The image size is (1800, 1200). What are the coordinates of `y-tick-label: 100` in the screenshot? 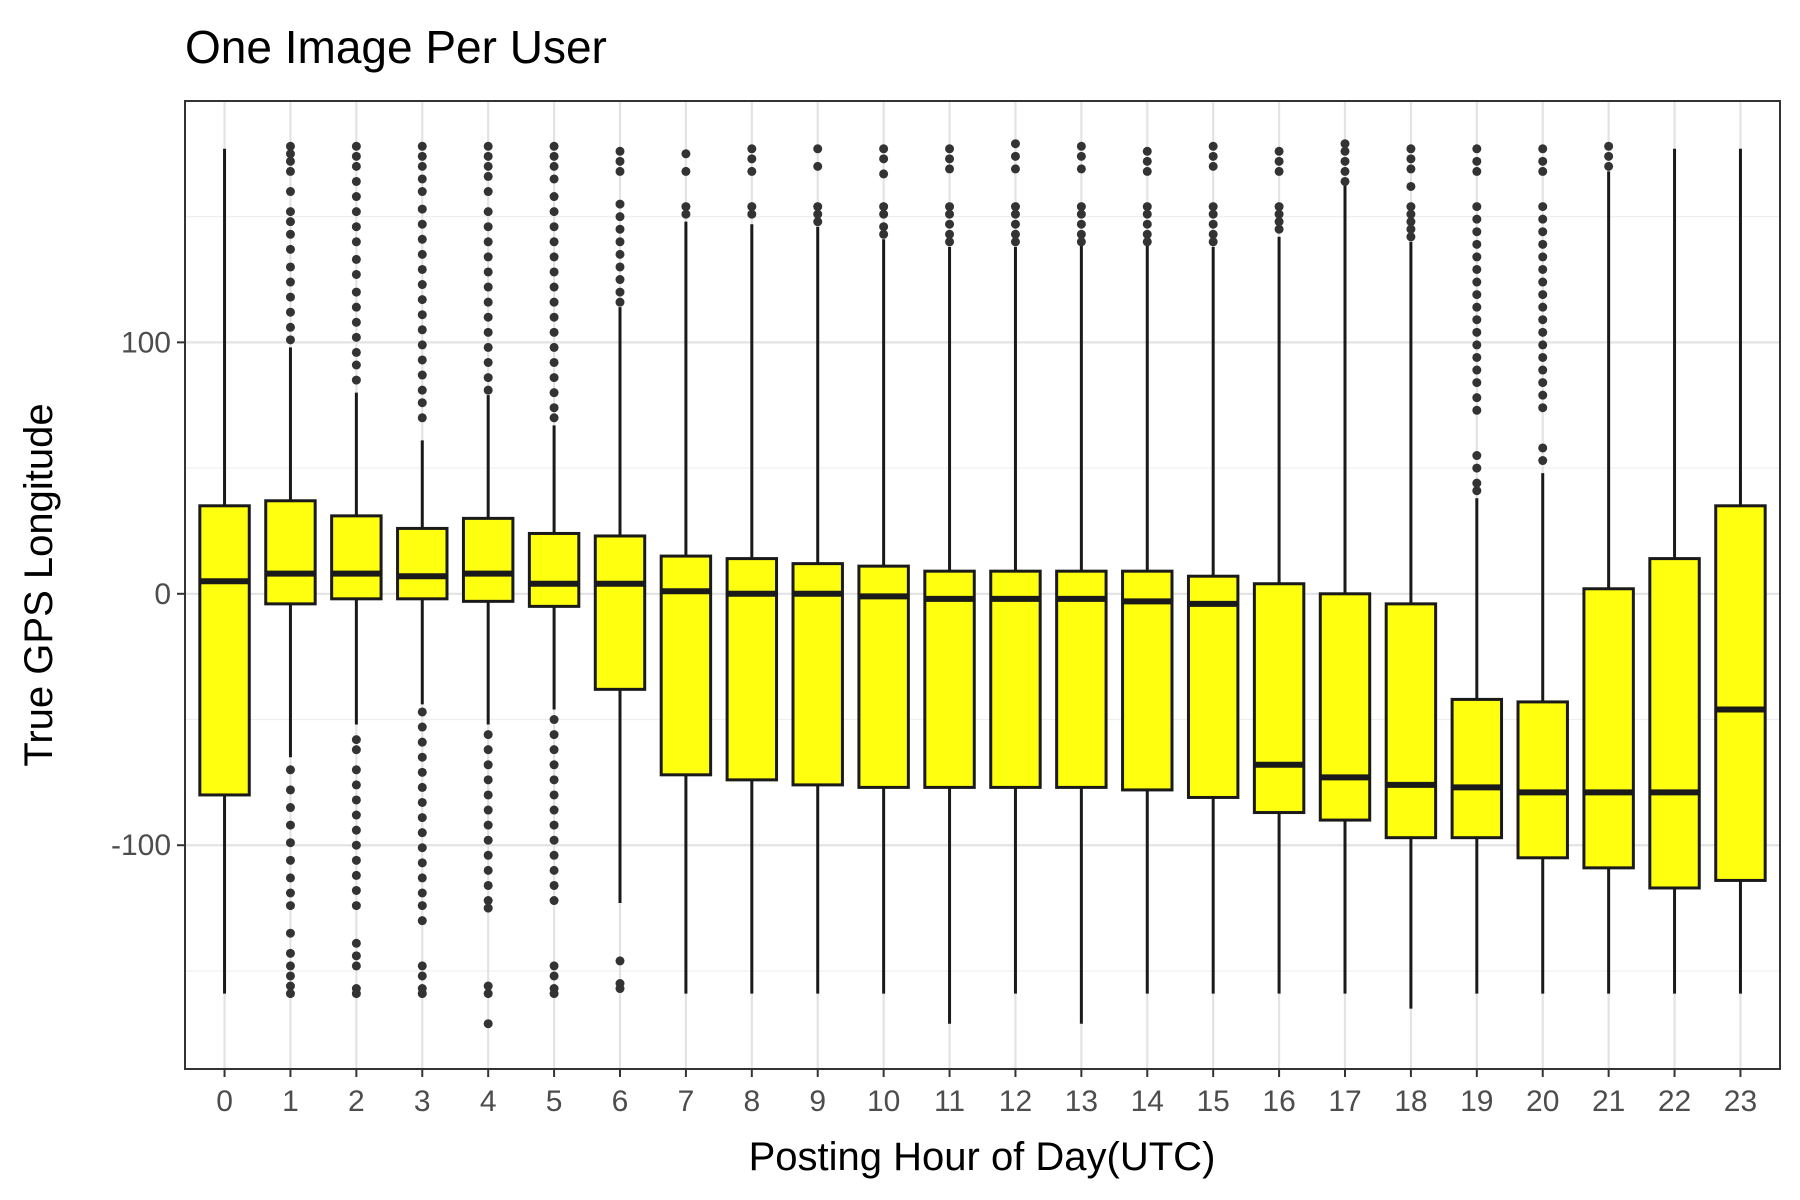 It's located at (146, 342).